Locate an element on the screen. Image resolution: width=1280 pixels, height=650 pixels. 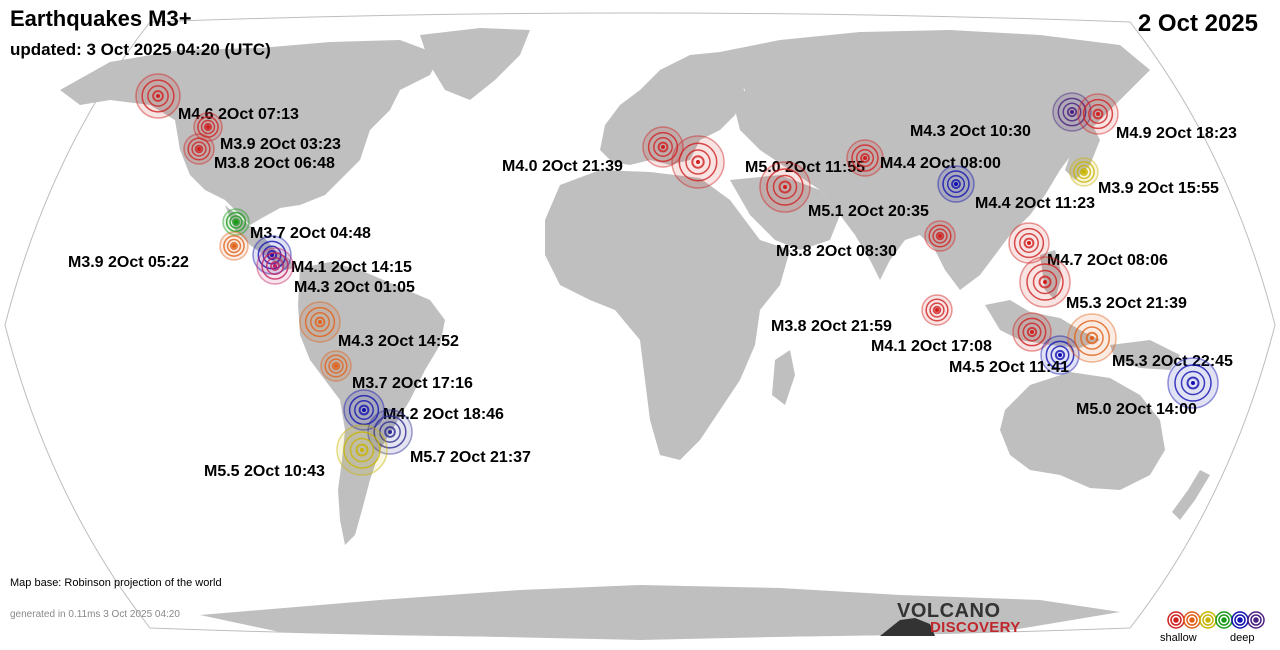
japan is located at coordinates (1082, 150).